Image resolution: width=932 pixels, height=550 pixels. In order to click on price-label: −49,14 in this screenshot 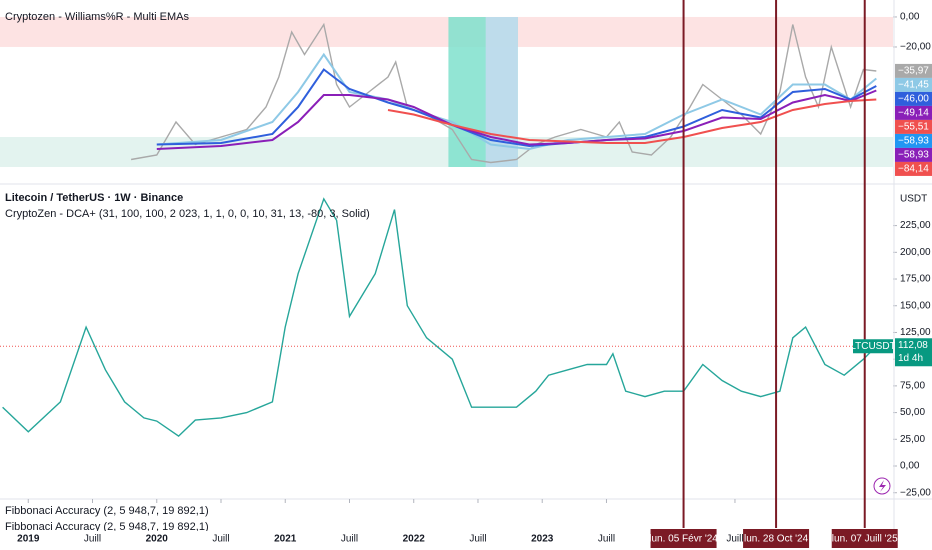, I will do `click(913, 113)`.